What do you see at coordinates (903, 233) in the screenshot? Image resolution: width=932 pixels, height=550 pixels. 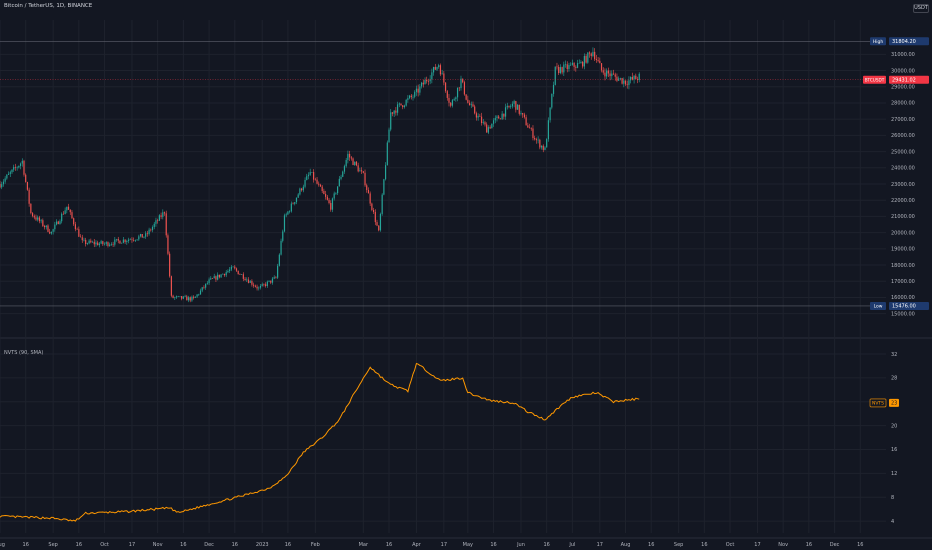 I see `price-axis-tick-label: 20000.00` at bounding box center [903, 233].